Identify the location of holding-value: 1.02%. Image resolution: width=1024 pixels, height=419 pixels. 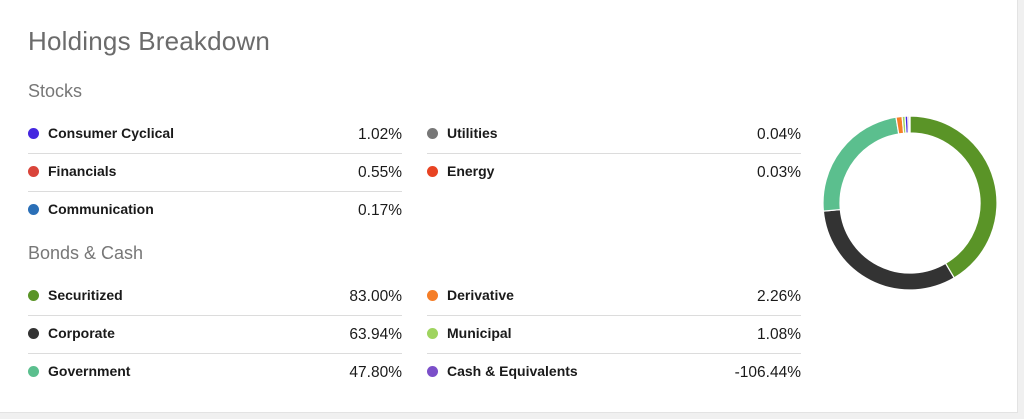
(380, 134).